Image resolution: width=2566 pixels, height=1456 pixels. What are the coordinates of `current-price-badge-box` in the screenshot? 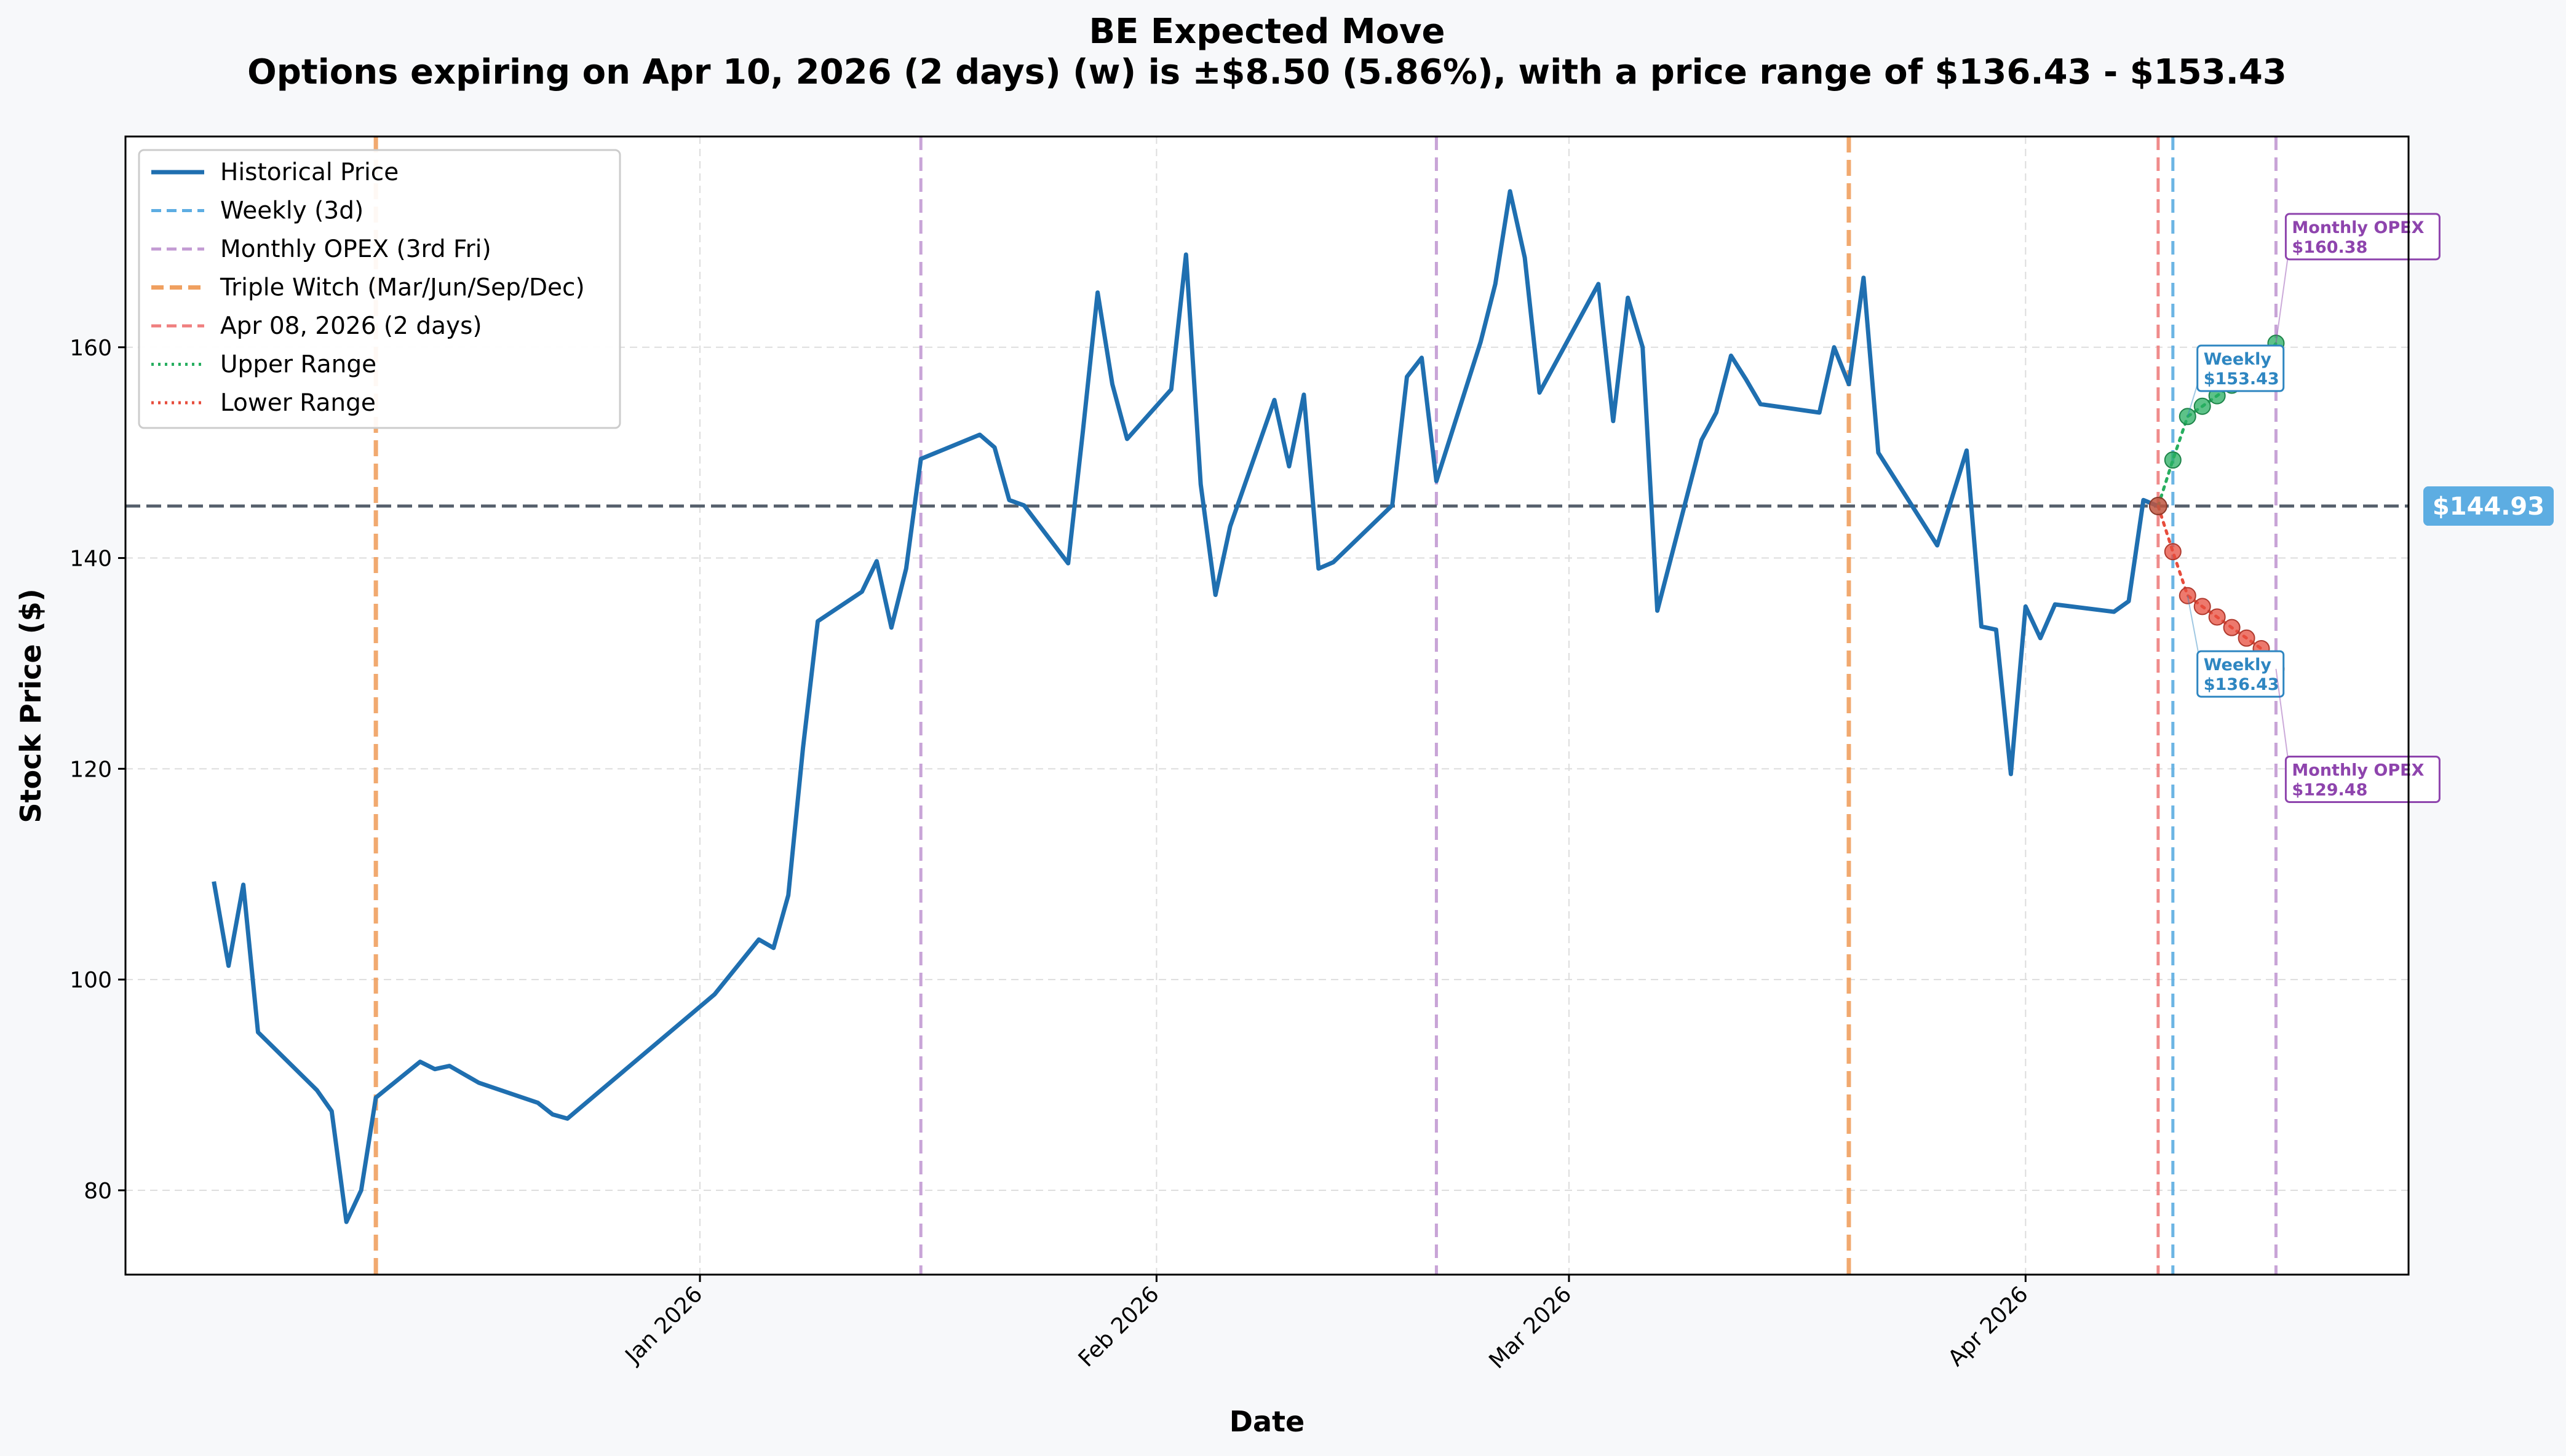 It's located at (2488, 506).